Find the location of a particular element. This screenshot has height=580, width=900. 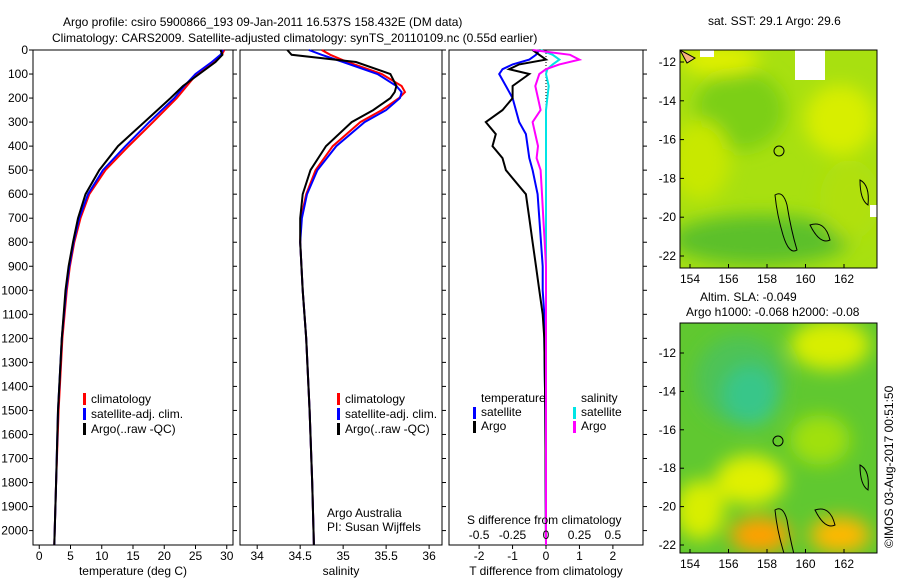

annotation-institution: Argo Australia is located at coordinates (364, 513).